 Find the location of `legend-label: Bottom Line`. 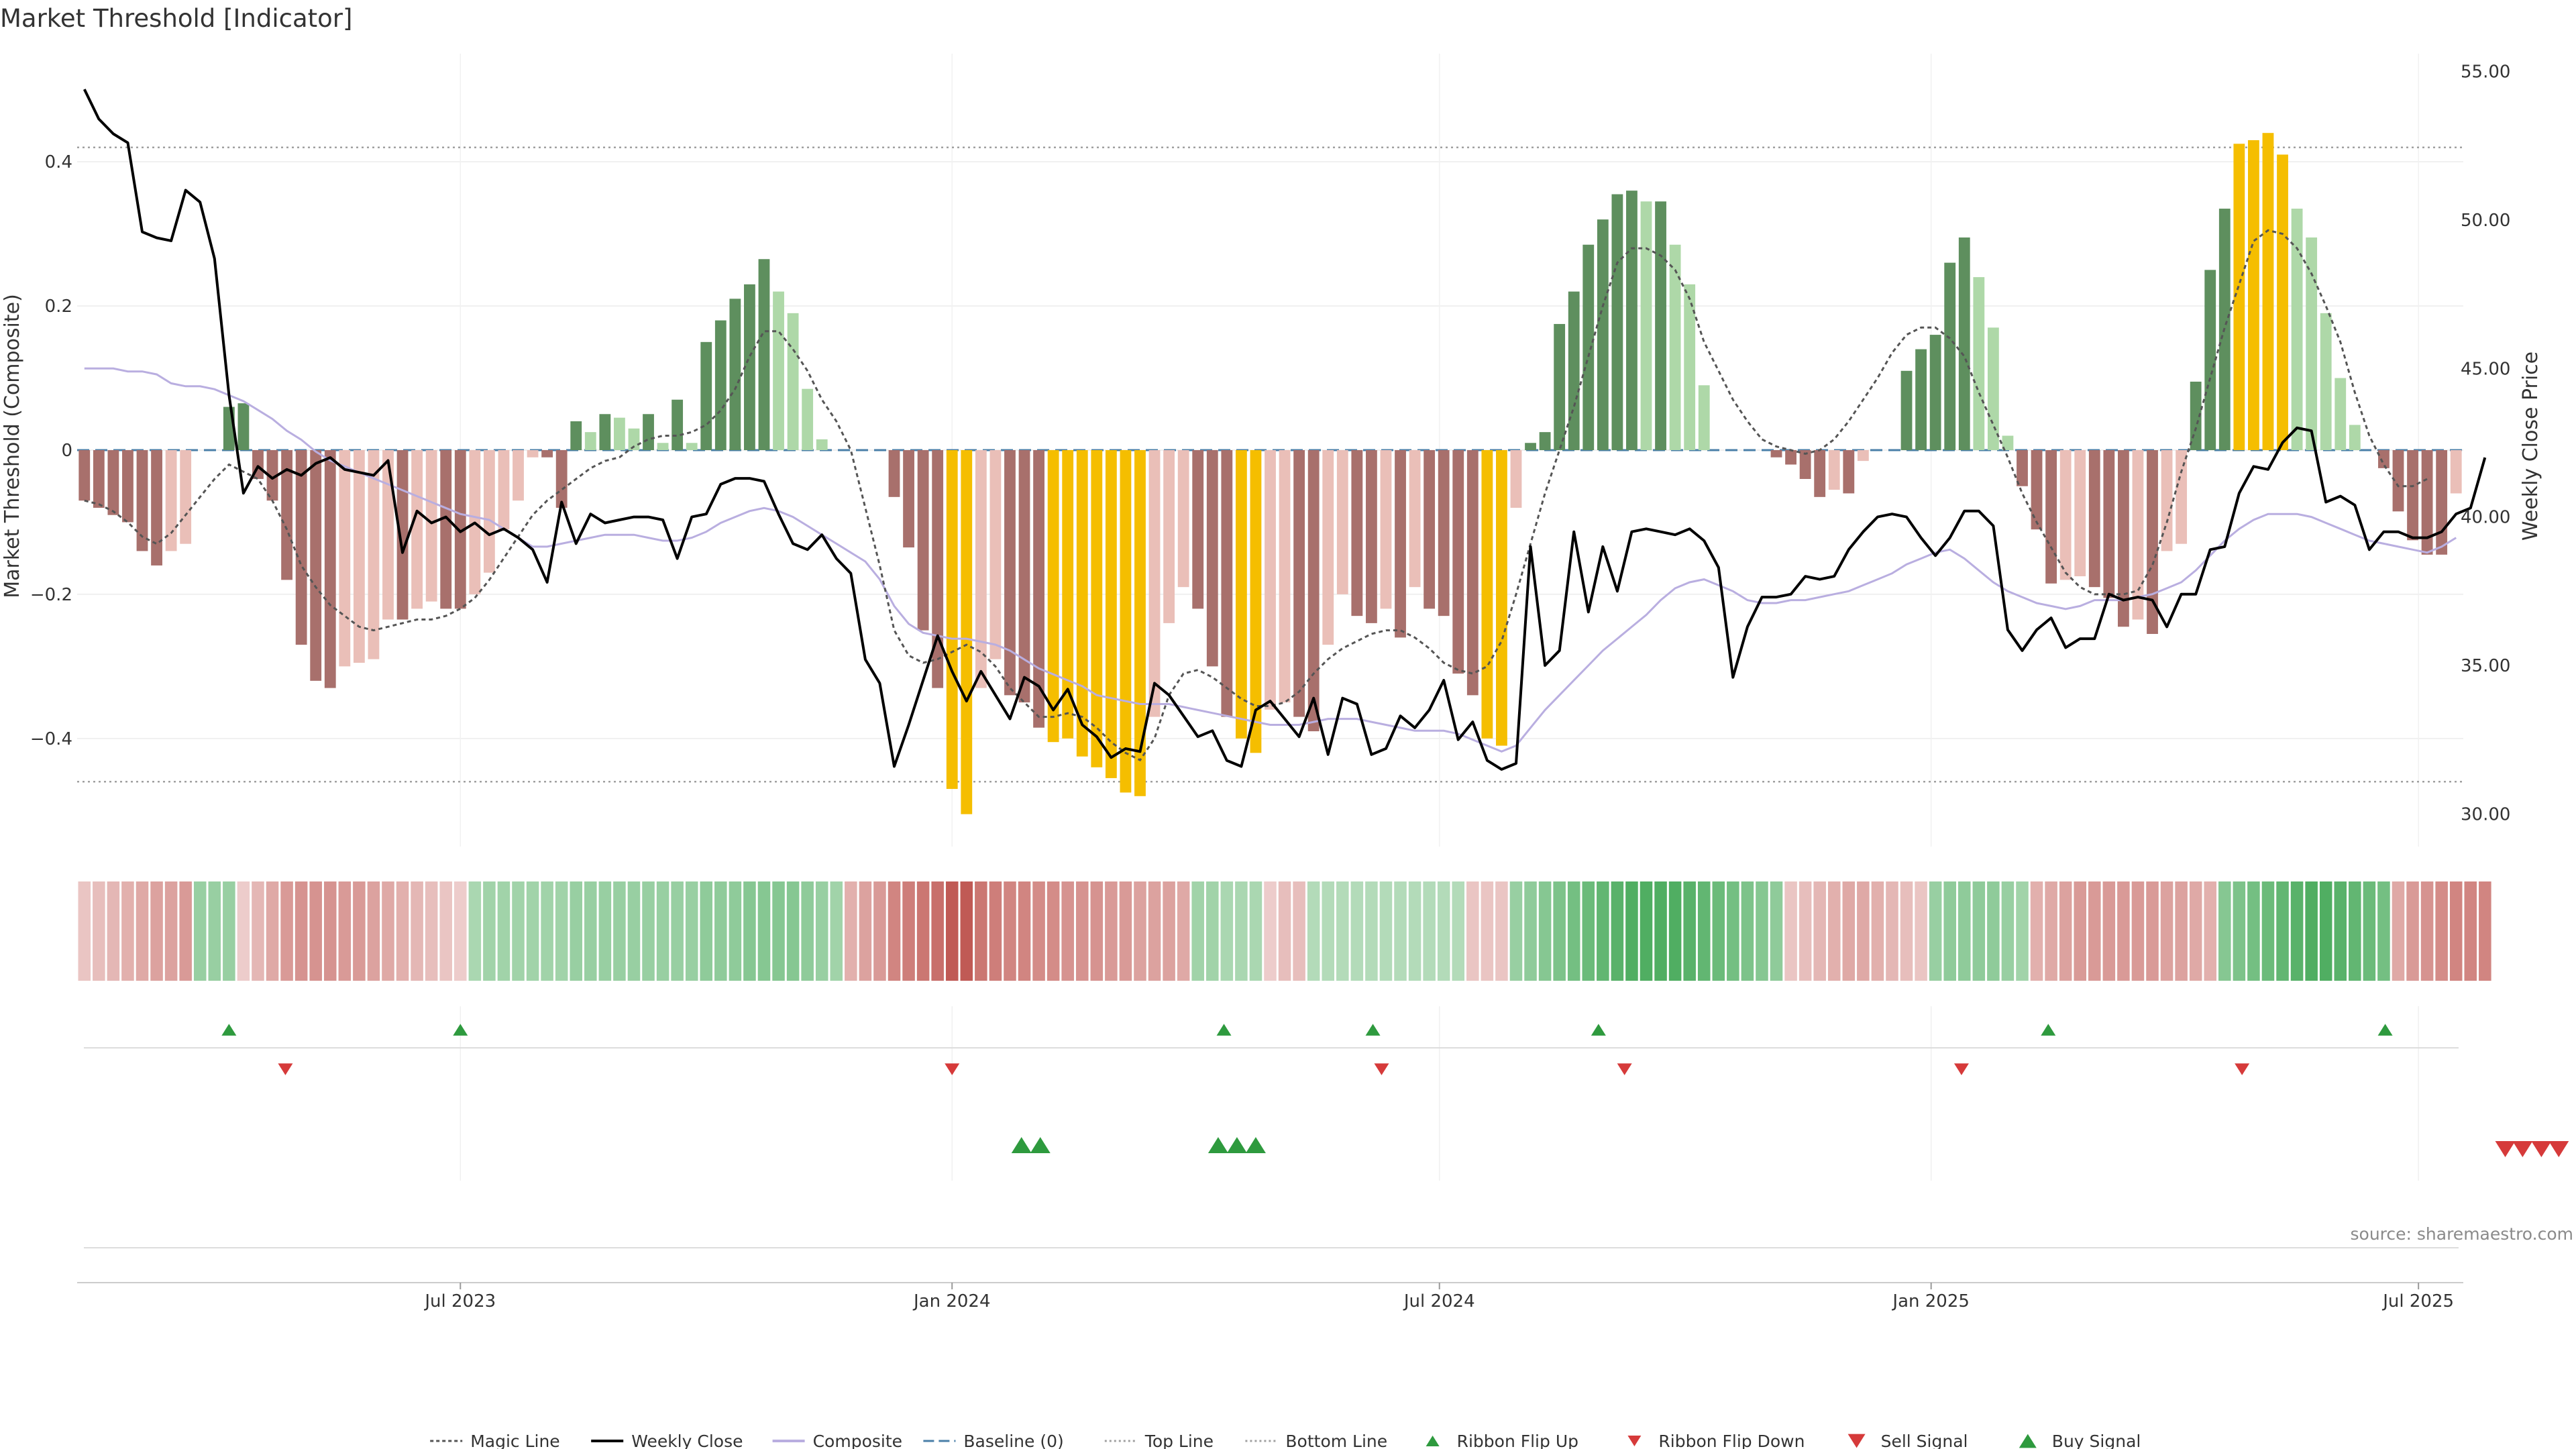

legend-label: Bottom Line is located at coordinates (1336, 1440).